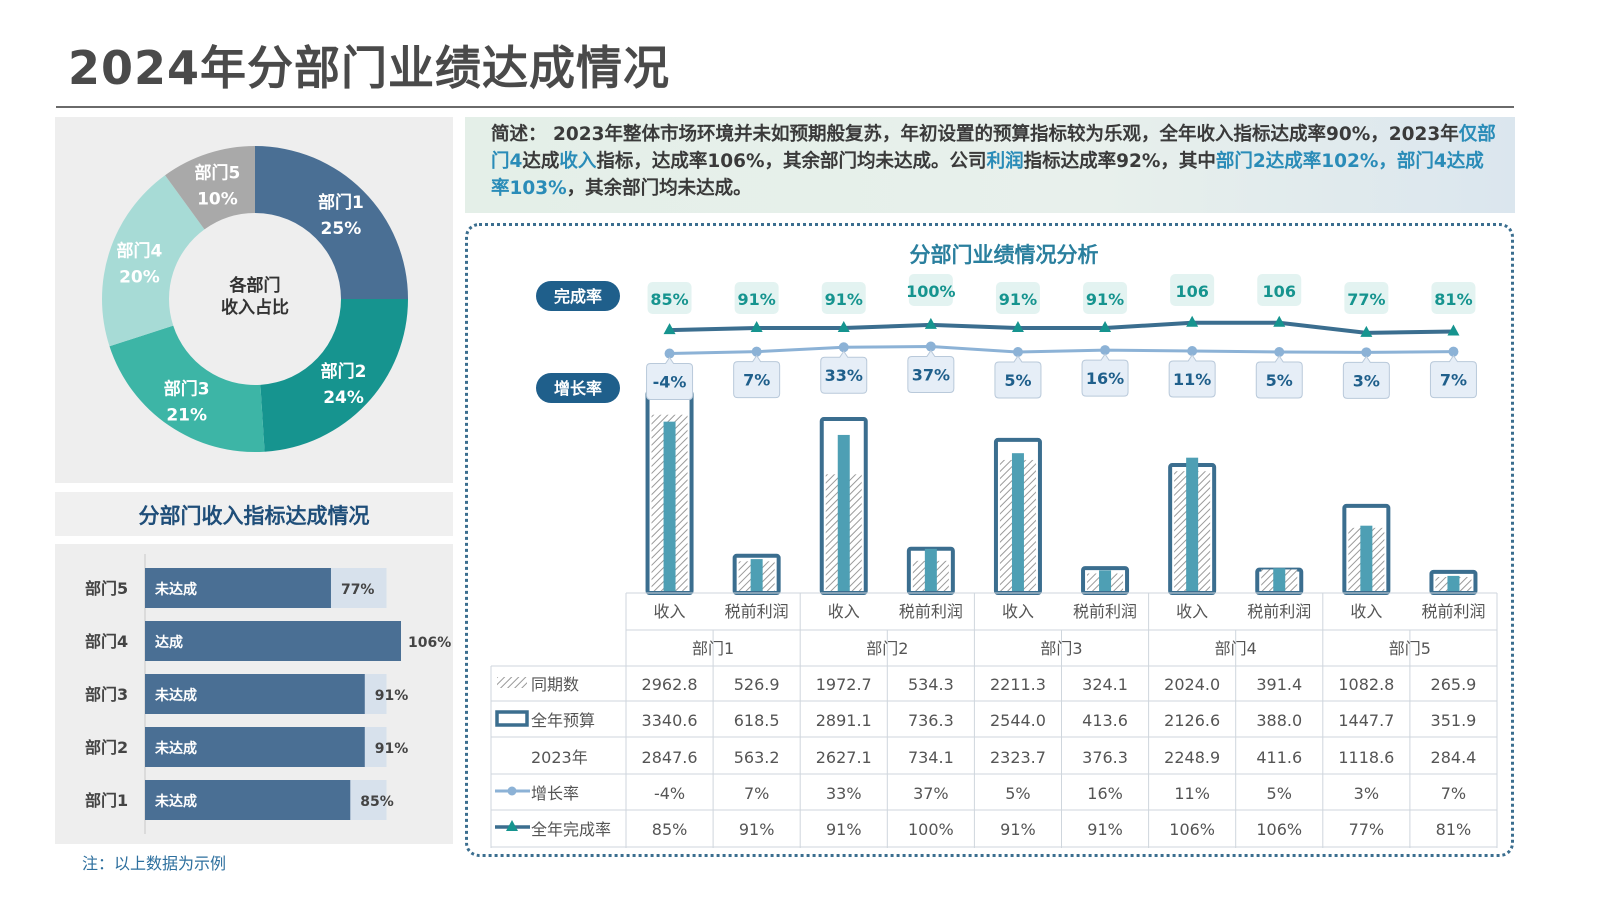 This screenshot has height=900, width=1600. What do you see at coordinates (1005, 161) in the screenshot?
I see `summary-highlight: 利润` at bounding box center [1005, 161].